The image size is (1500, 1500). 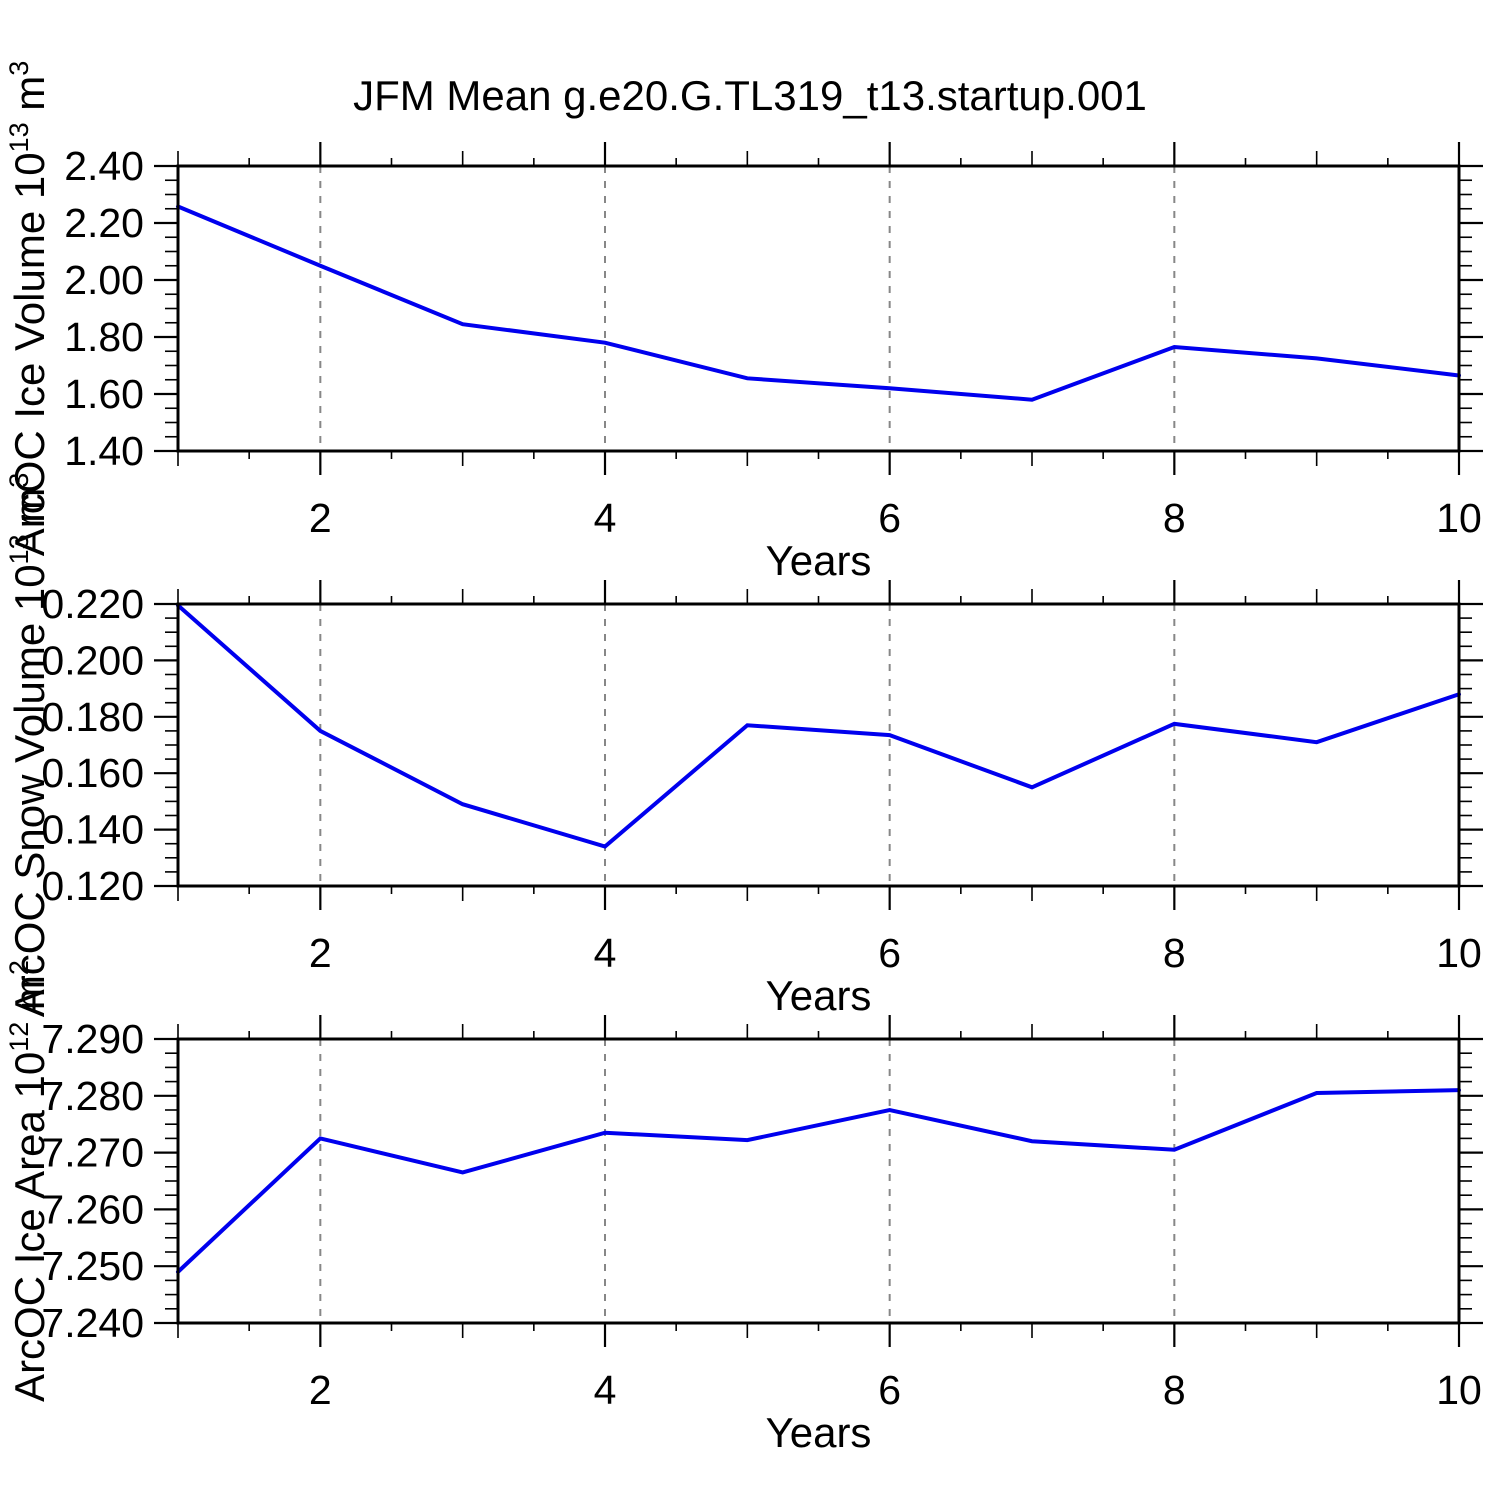 I want to click on ice-area-xtick-labels: 2 4 6 8 10, so click(x=895, y=1390).